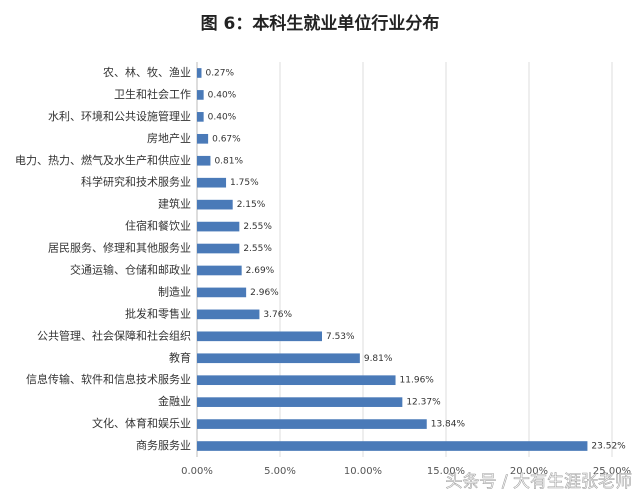  What do you see at coordinates (114, 335) in the screenshot?
I see `y-tick-label: 公共管理、社会保障和社会组织` at bounding box center [114, 335].